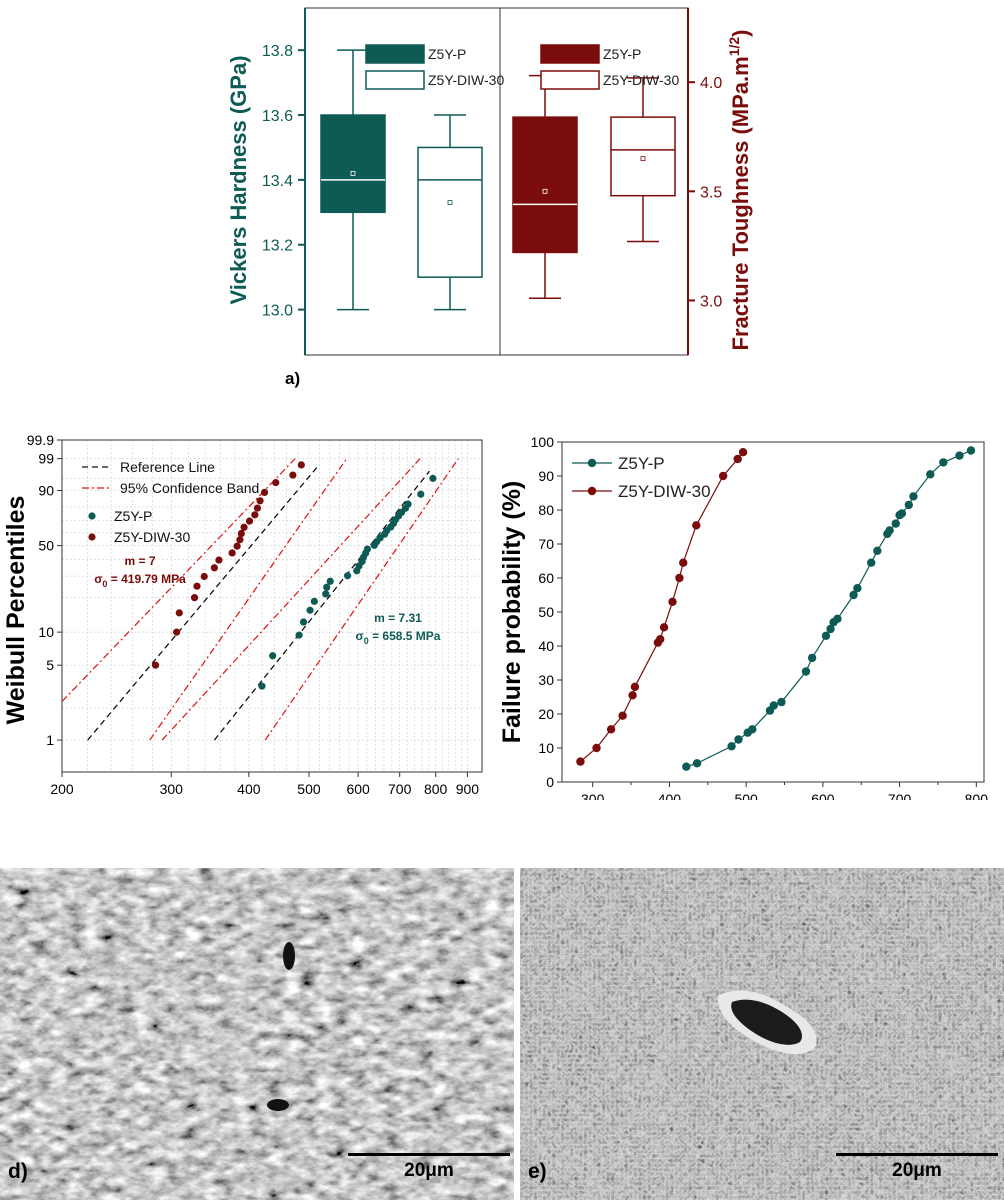 This screenshot has width=1004, height=1200. Describe the element at coordinates (429, 1154) in the screenshot. I see `scale-bar-d` at that location.